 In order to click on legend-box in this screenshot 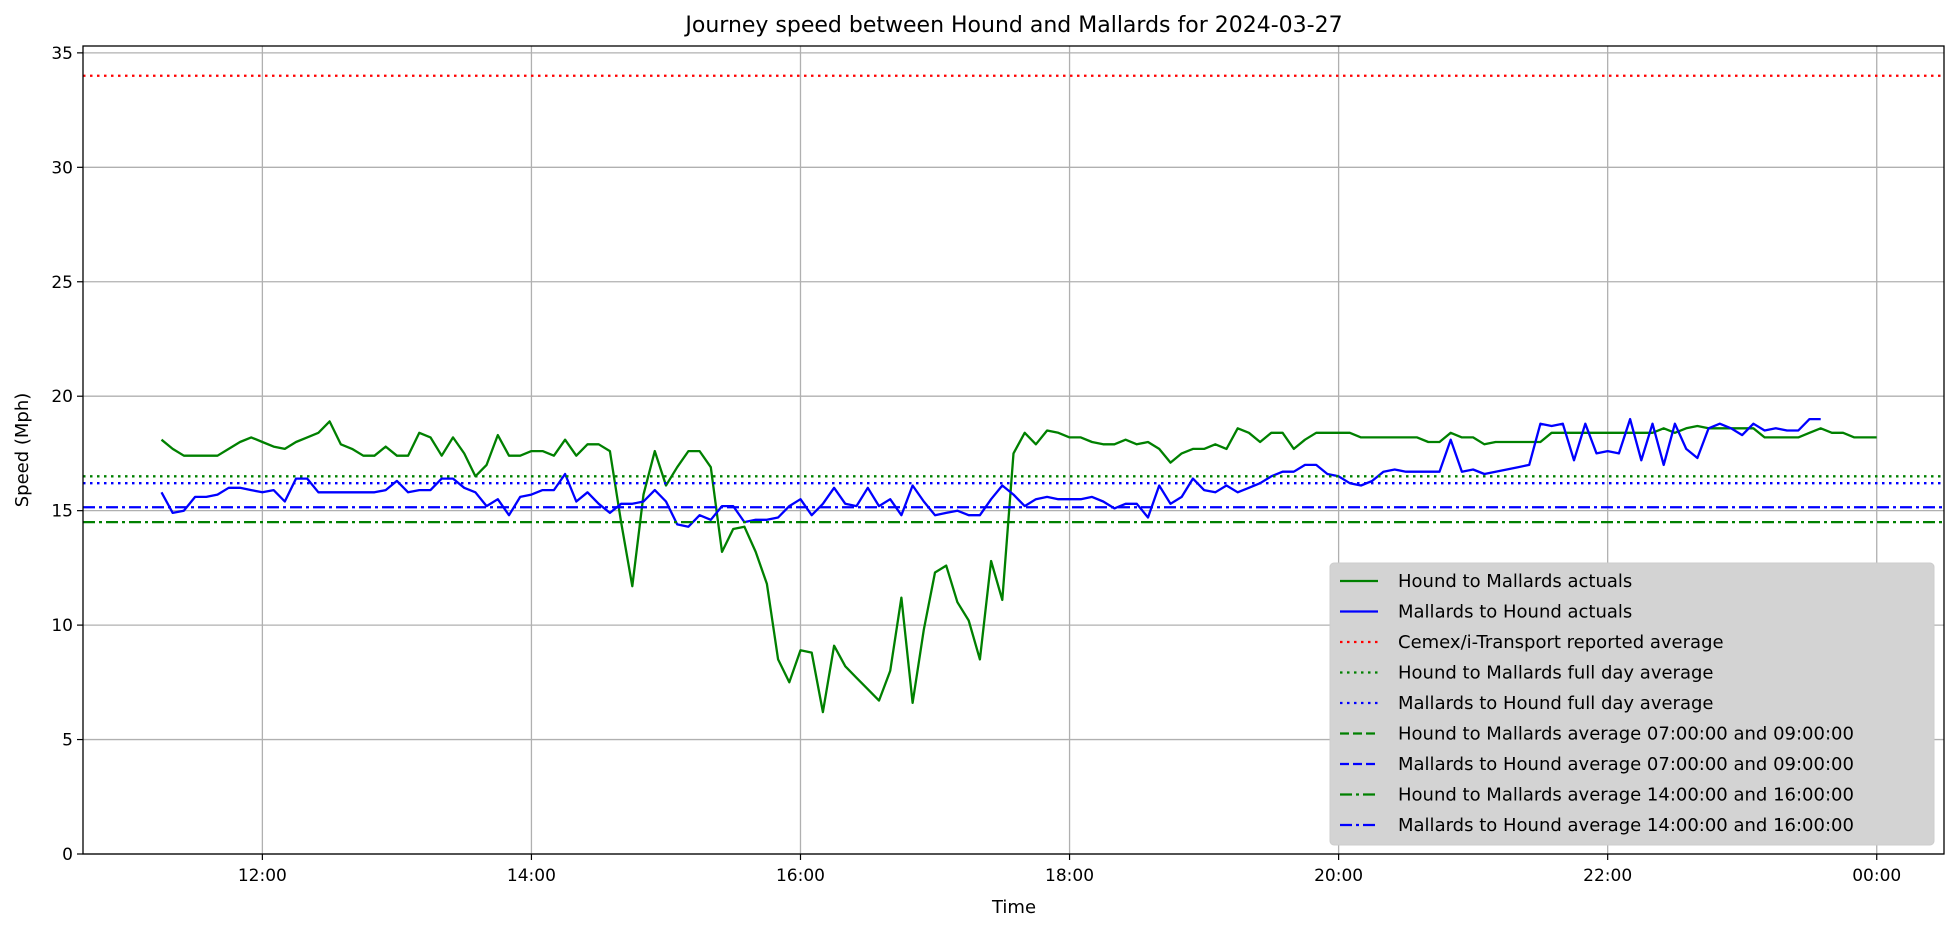, I will do `click(1632, 704)`.